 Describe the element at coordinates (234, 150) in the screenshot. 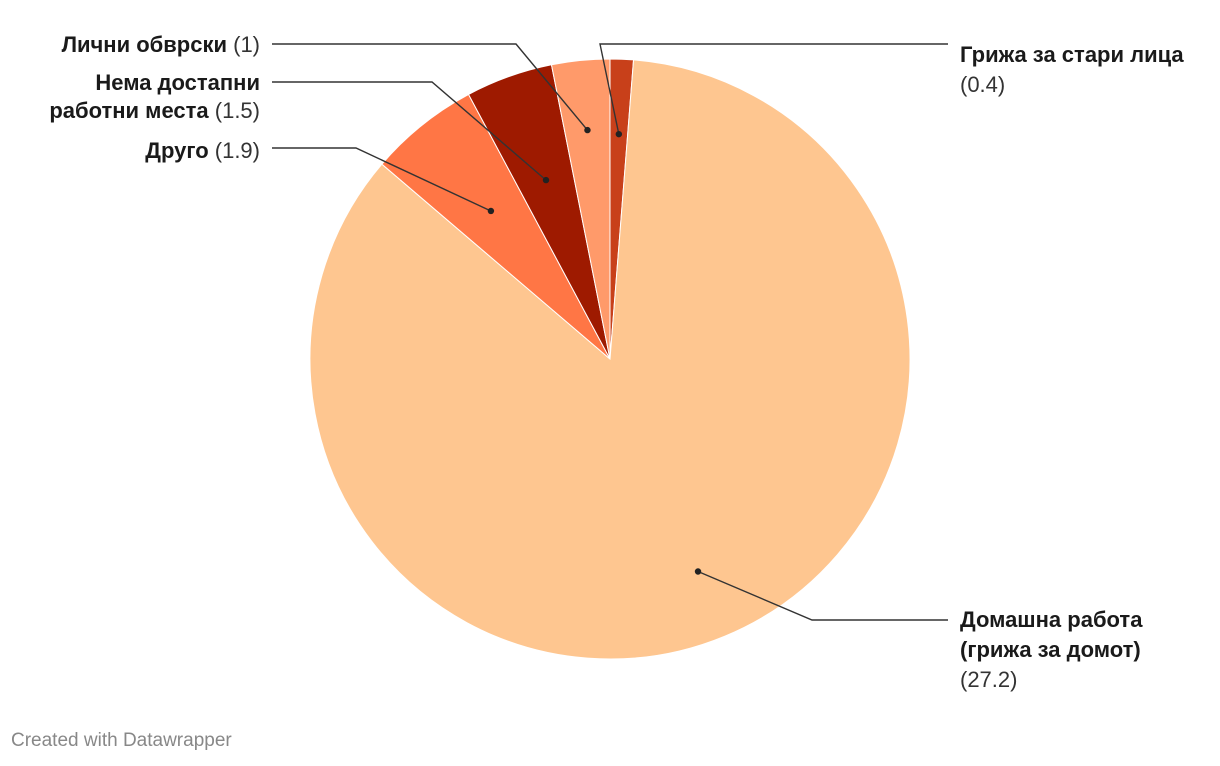

I see `slice-value-друго: (1.9)` at that location.